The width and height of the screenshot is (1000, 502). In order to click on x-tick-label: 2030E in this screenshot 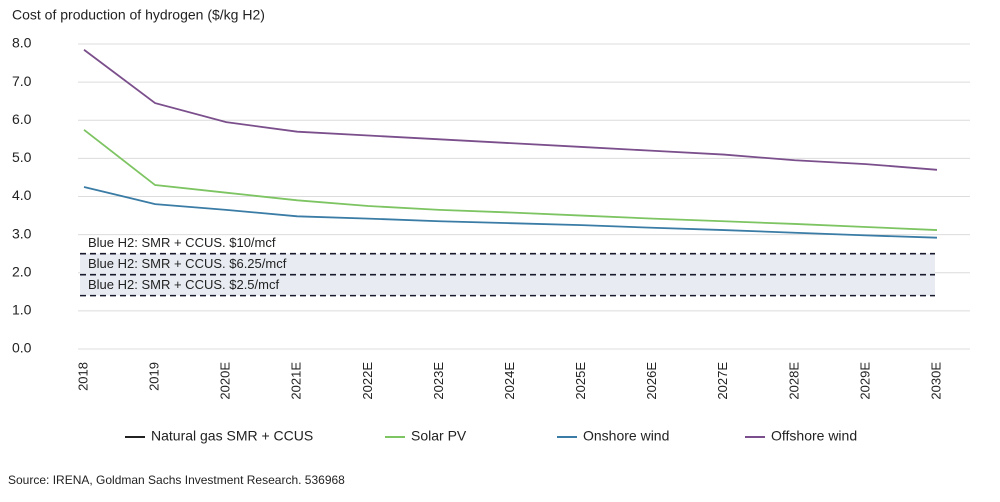, I will do `click(935, 381)`.